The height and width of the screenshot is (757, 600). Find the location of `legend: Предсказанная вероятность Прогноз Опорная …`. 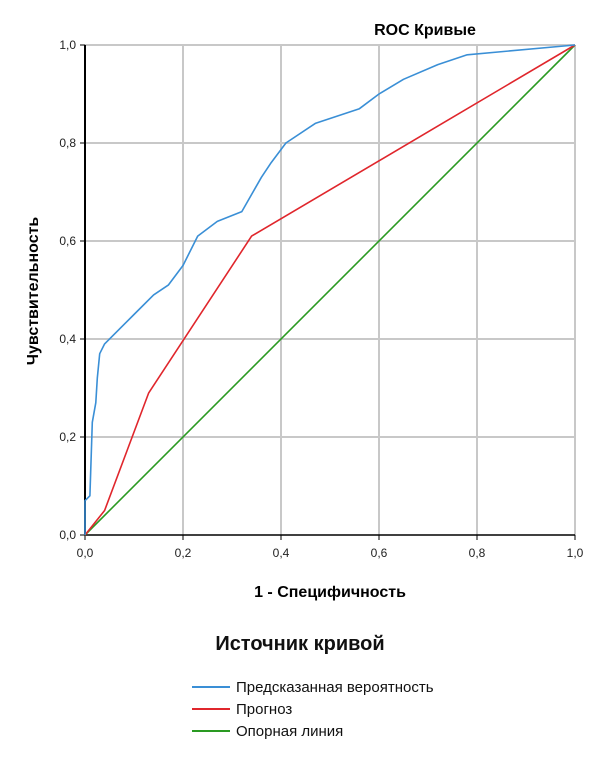

legend: Предсказанная вероятность Прогноз Опорная … is located at coordinates (313, 709).